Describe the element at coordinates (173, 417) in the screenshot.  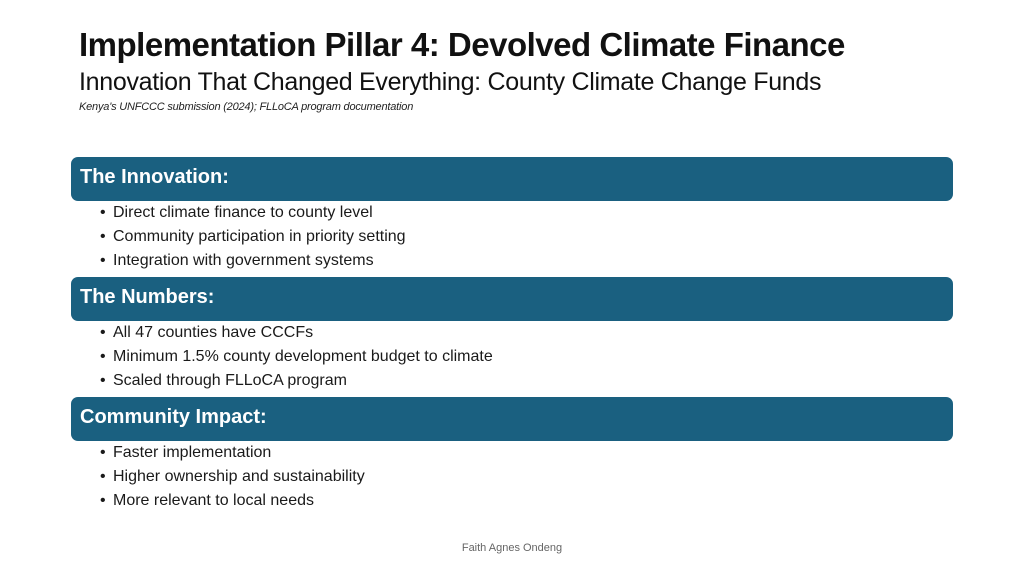
I see `section-heading: Community Impact:` at that location.